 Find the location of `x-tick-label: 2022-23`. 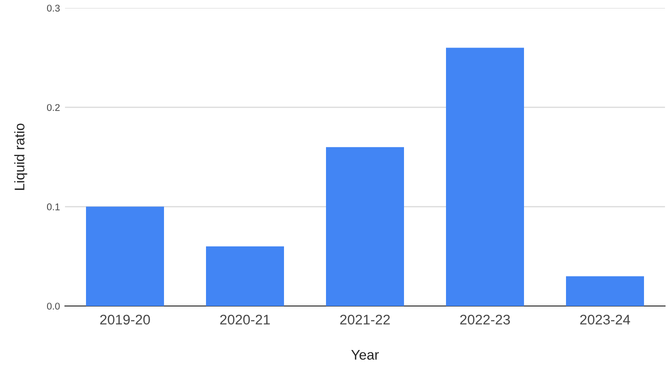

x-tick-label: 2022-23 is located at coordinates (485, 319).